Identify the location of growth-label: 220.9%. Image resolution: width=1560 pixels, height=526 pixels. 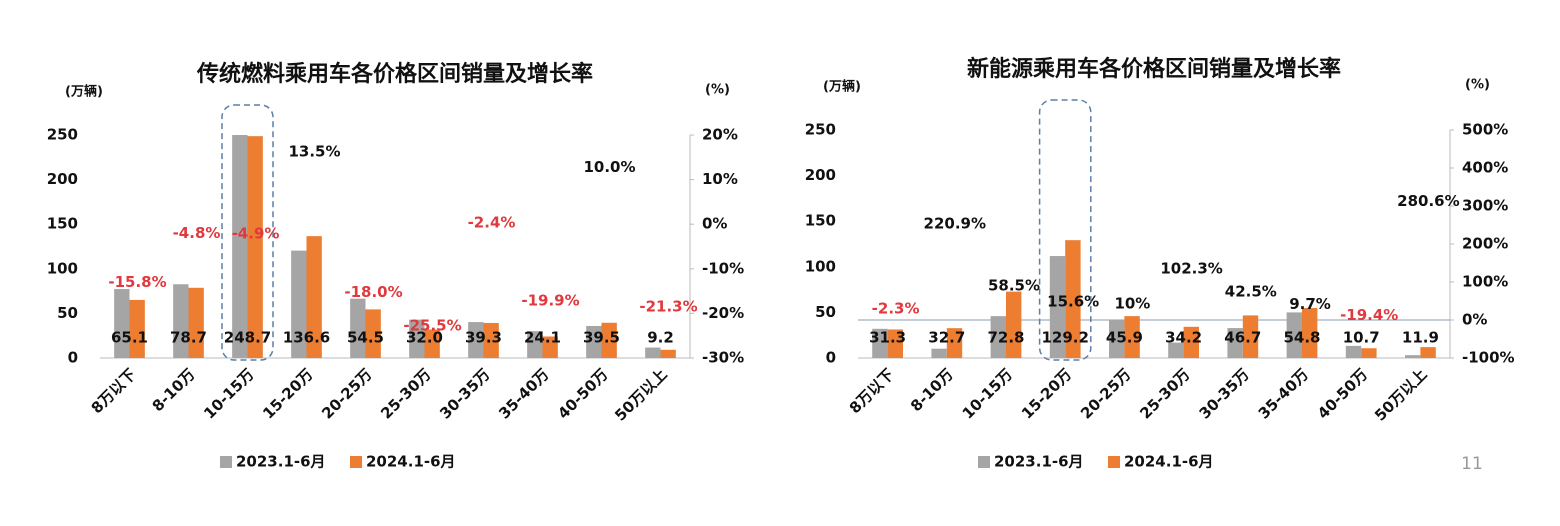
(955, 224).